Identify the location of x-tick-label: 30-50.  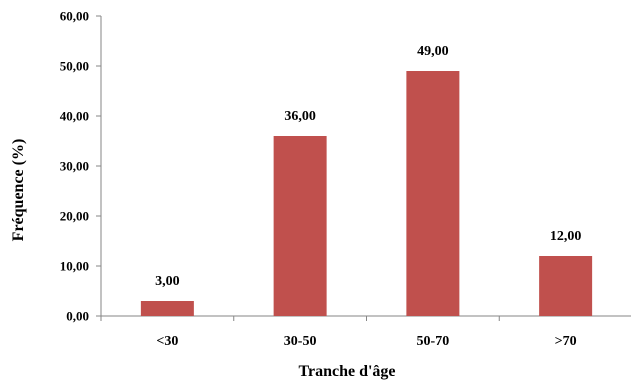
(300, 341).